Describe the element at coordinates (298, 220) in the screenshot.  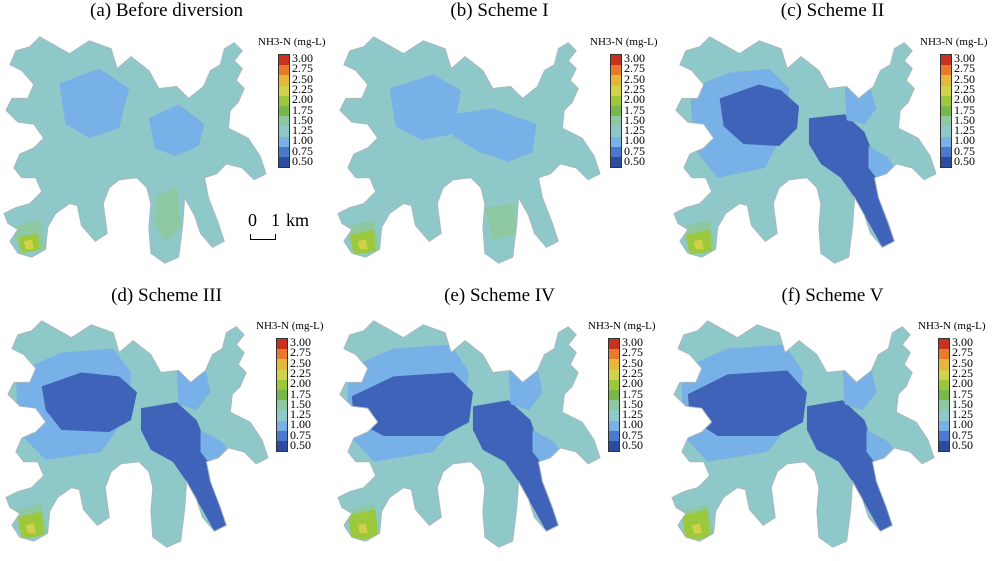
I see `scale-unit: km` at that location.